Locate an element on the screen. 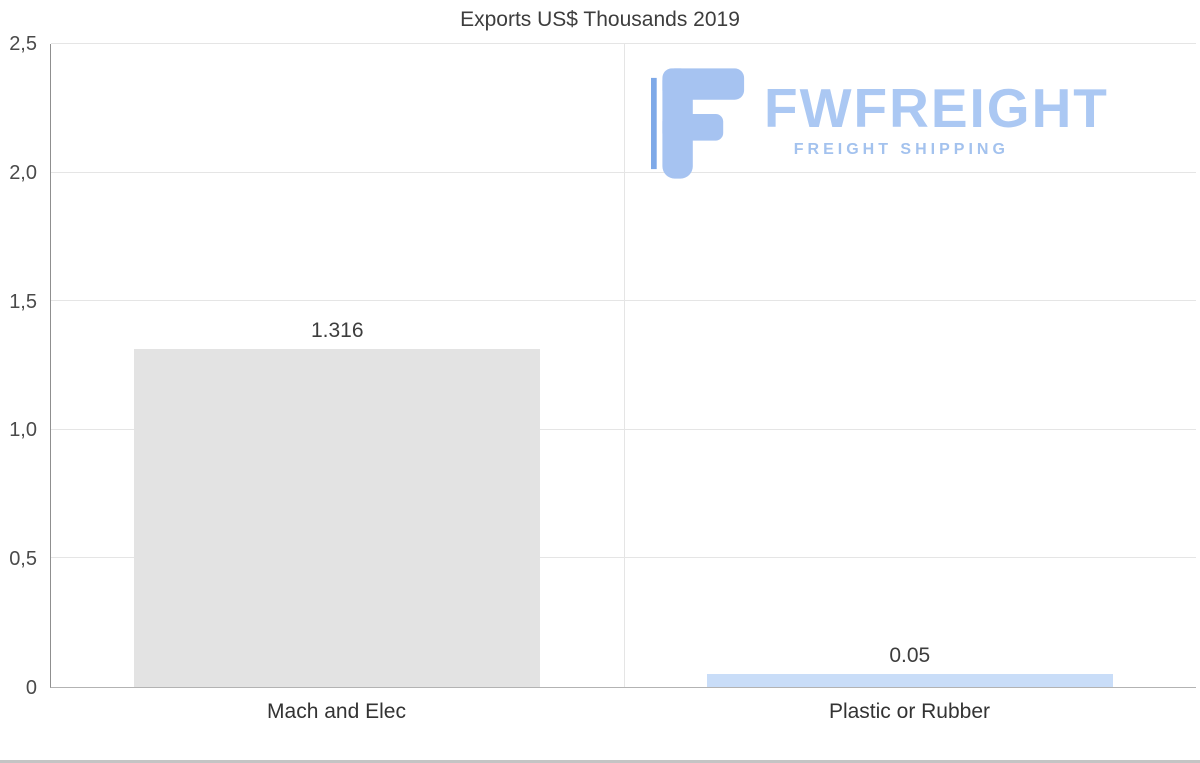  y-tick-label: 1,0 is located at coordinates (23, 430).